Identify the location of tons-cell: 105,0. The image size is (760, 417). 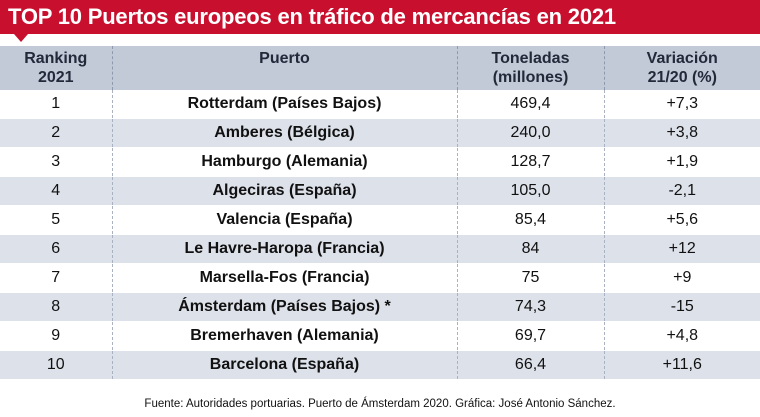
(530, 191).